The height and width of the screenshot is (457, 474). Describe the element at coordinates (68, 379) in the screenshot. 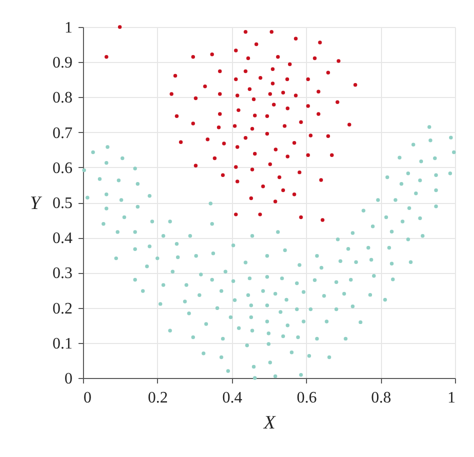

I see `y-tick-label: 0` at that location.